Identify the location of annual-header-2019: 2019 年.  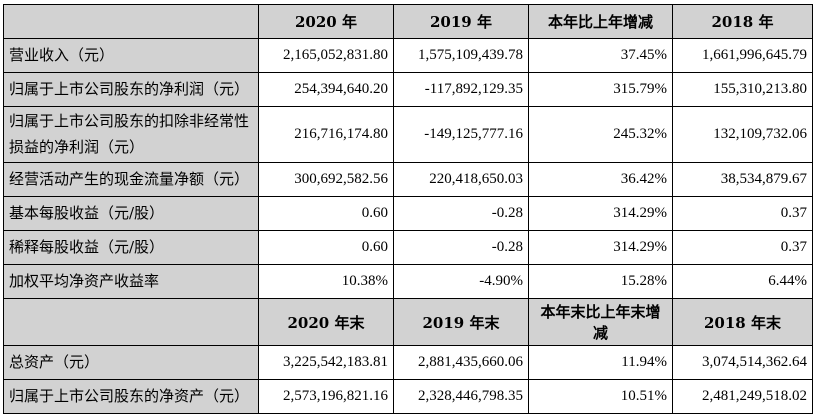
(461, 21).